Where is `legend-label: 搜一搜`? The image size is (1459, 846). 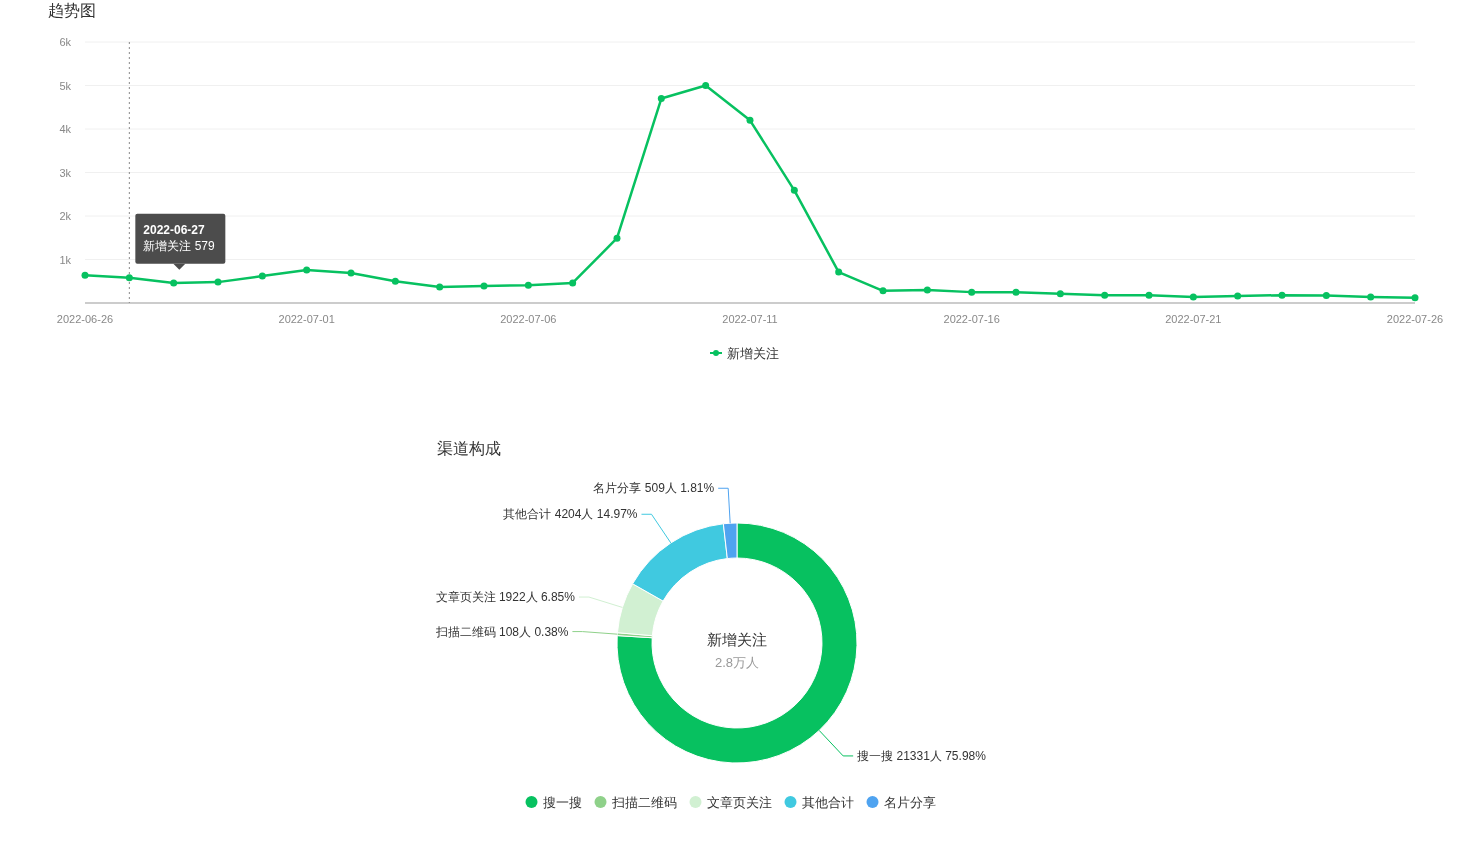
legend-label: 搜一搜 is located at coordinates (562, 802).